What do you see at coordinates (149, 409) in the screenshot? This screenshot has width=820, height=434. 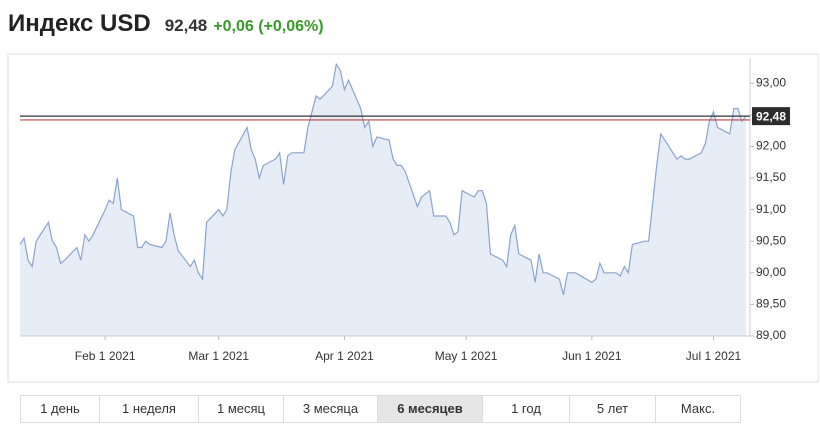 I see `period-button: 1 неделя` at bounding box center [149, 409].